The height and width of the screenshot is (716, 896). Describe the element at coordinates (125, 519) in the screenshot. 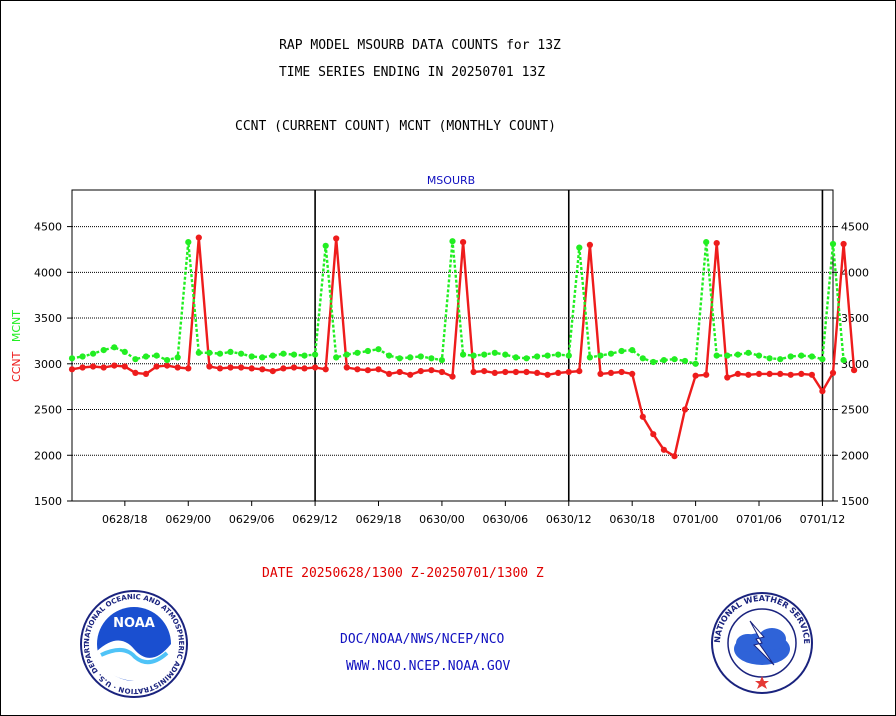

I see `x-tick-label: 0628/18` at that location.